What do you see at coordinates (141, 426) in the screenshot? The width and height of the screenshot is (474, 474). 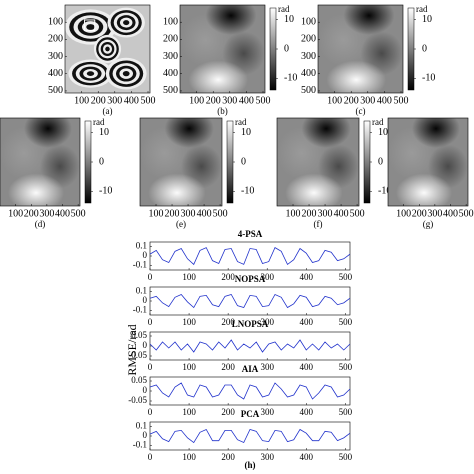 I see `y-tick-label: 0.1` at bounding box center [141, 426].